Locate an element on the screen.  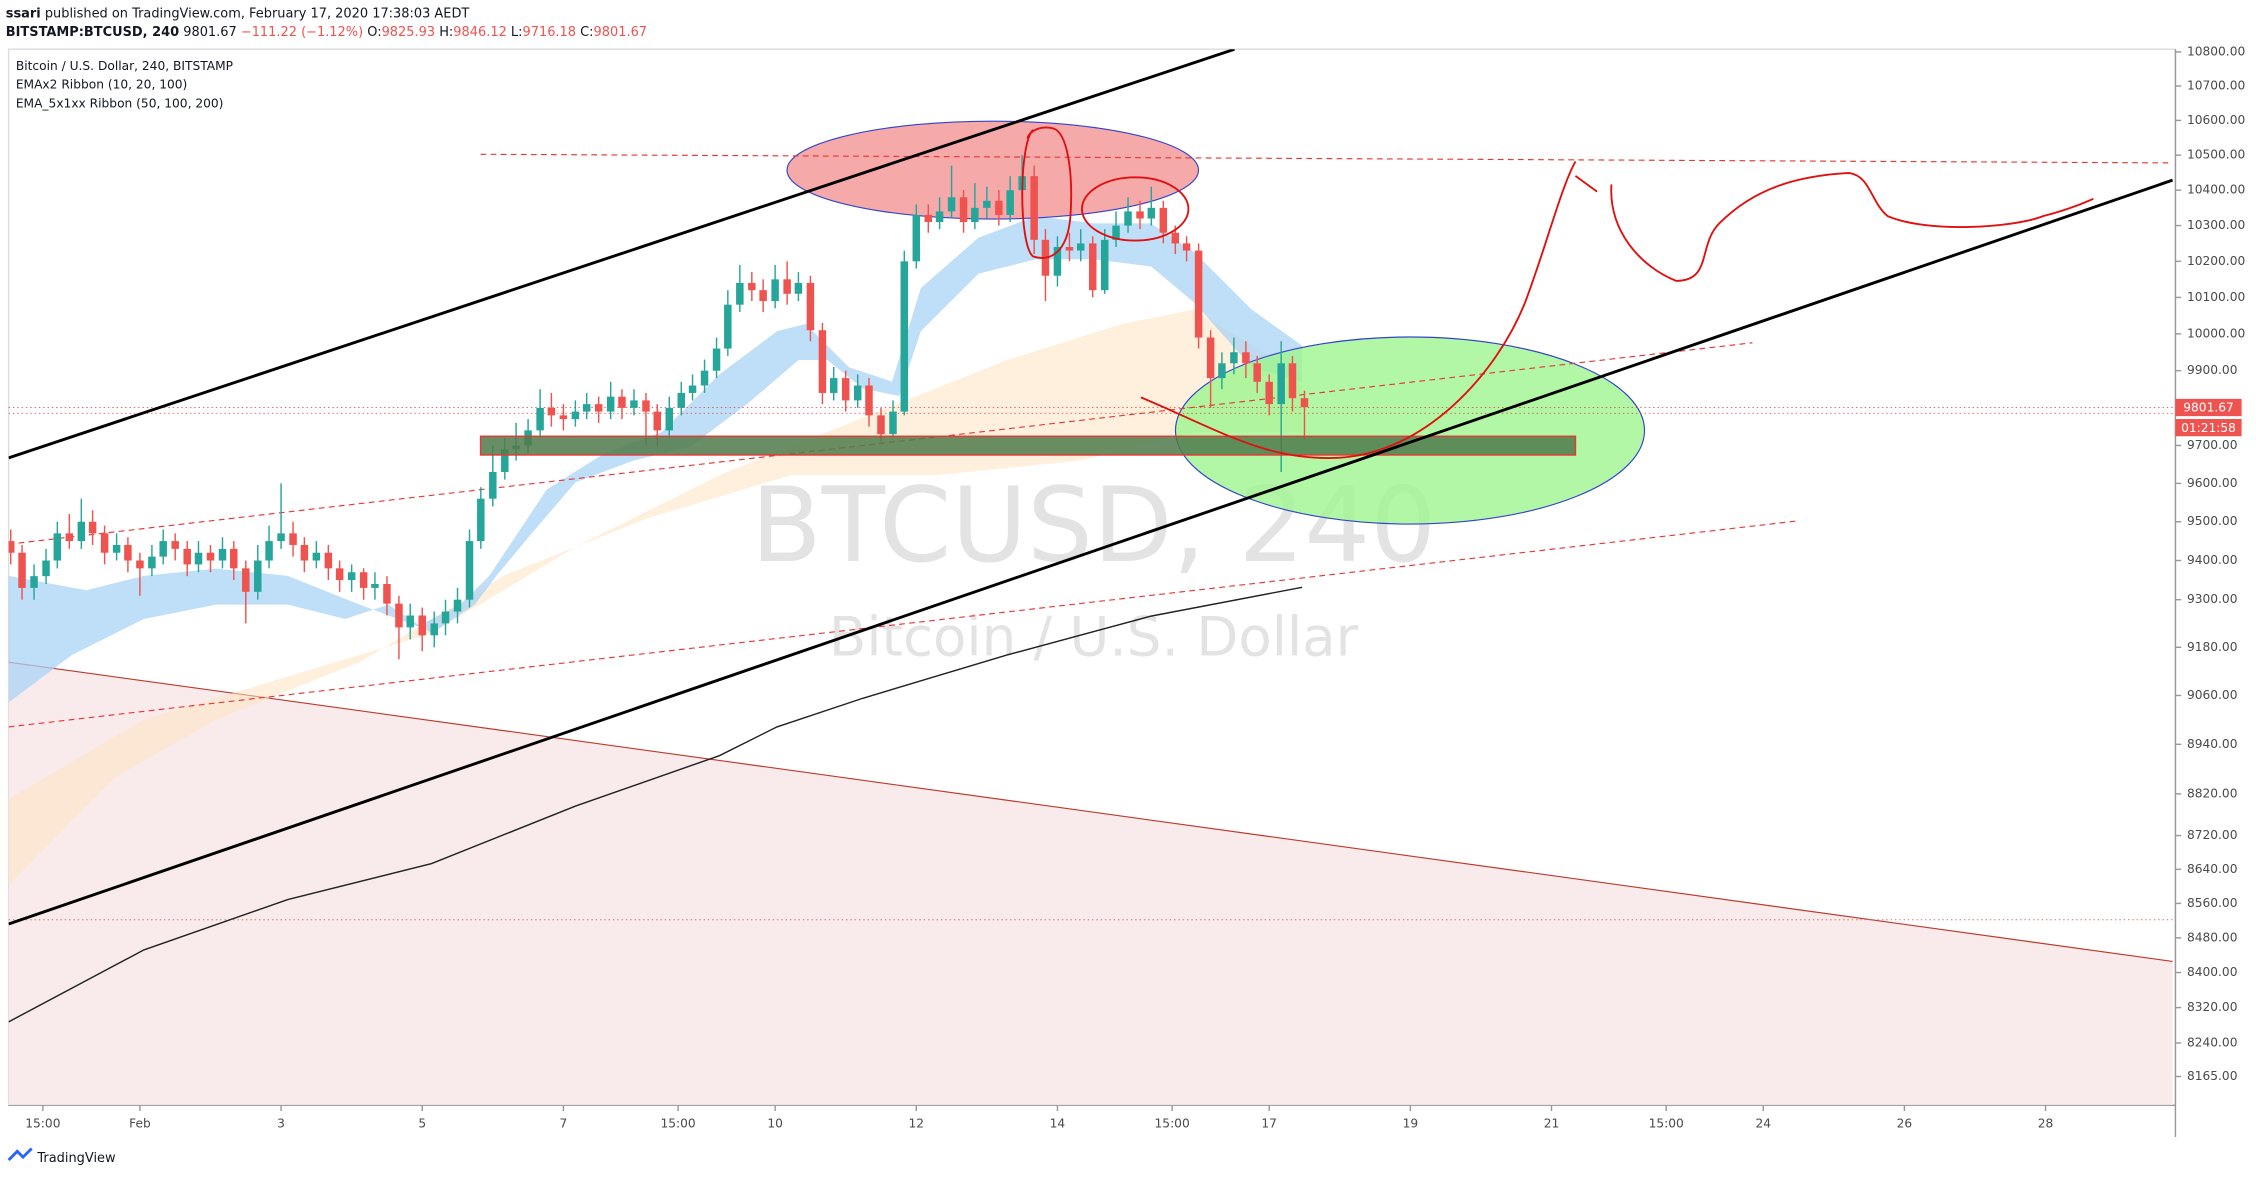
y-tick-label: 9300.00 is located at coordinates (2212, 599).